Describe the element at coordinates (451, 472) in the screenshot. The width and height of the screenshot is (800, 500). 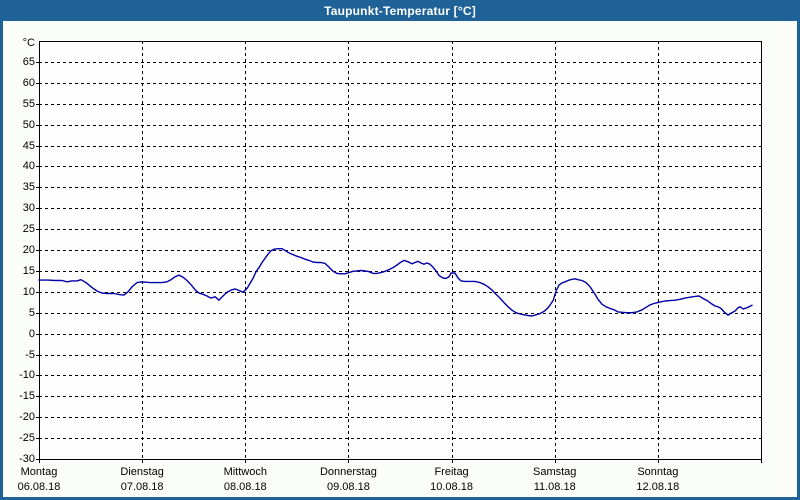
I see `day-name: Freitag` at that location.